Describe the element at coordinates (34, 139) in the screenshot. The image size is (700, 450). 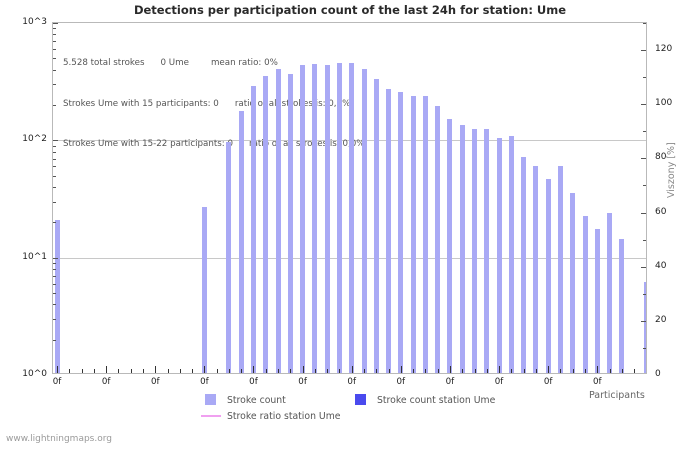
I see `y-left-tick-label: 10^2` at that location.